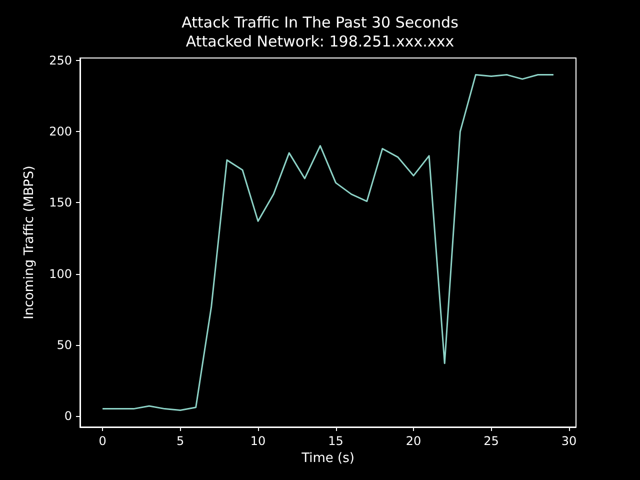 This screenshot has height=480, width=640. Describe the element at coordinates (60, 273) in the screenshot. I see `y-tick-label: 100` at that location.